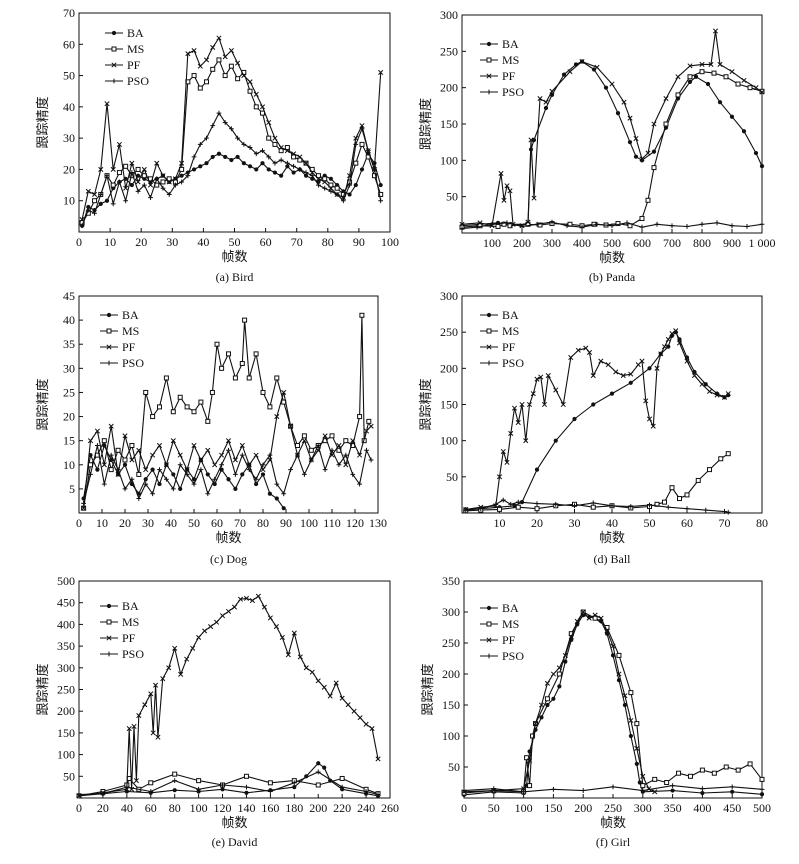 Image resolution: width=799 pixels, height=864 pixels. Describe the element at coordinates (194, 523) in the screenshot. I see `x-tick-label: 50` at that location.